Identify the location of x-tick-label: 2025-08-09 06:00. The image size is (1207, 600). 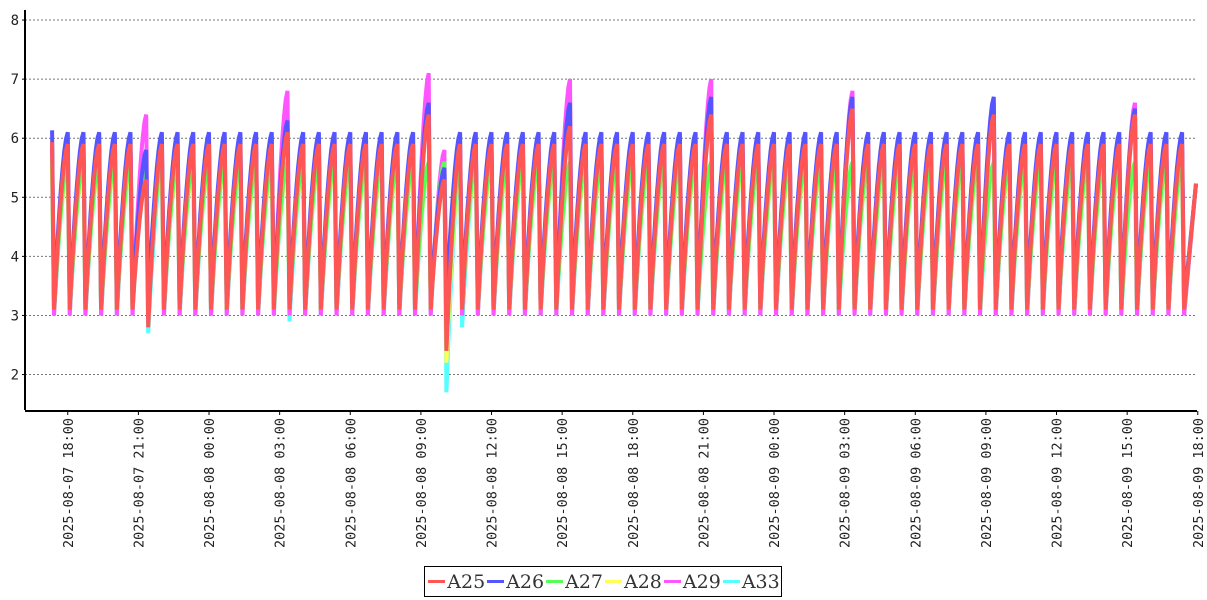
(916, 483).